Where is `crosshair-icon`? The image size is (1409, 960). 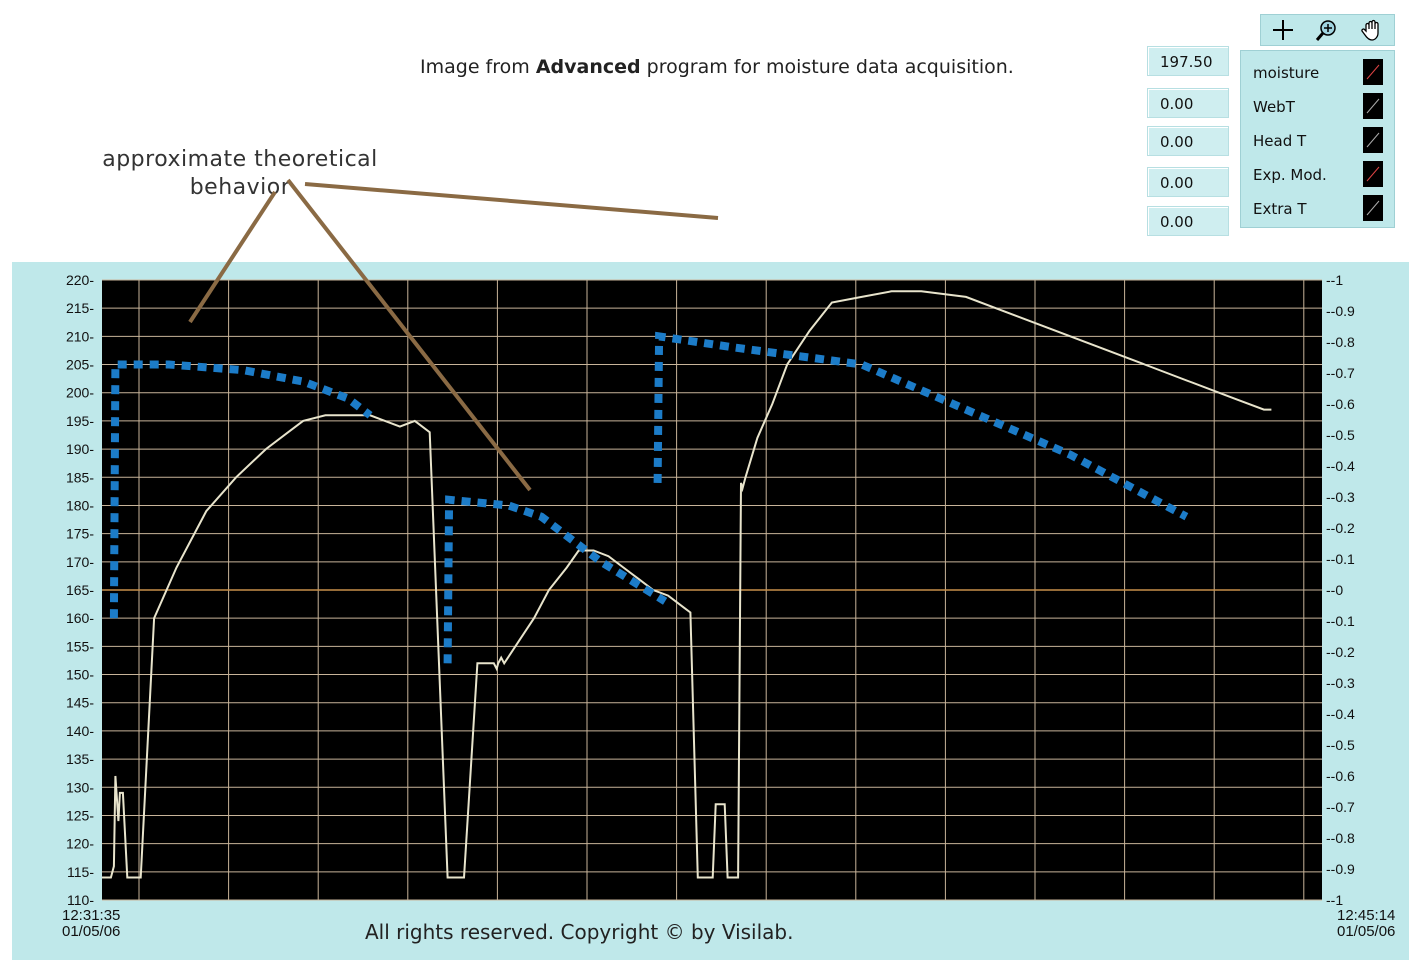 crosshair-icon is located at coordinates (1283, 30).